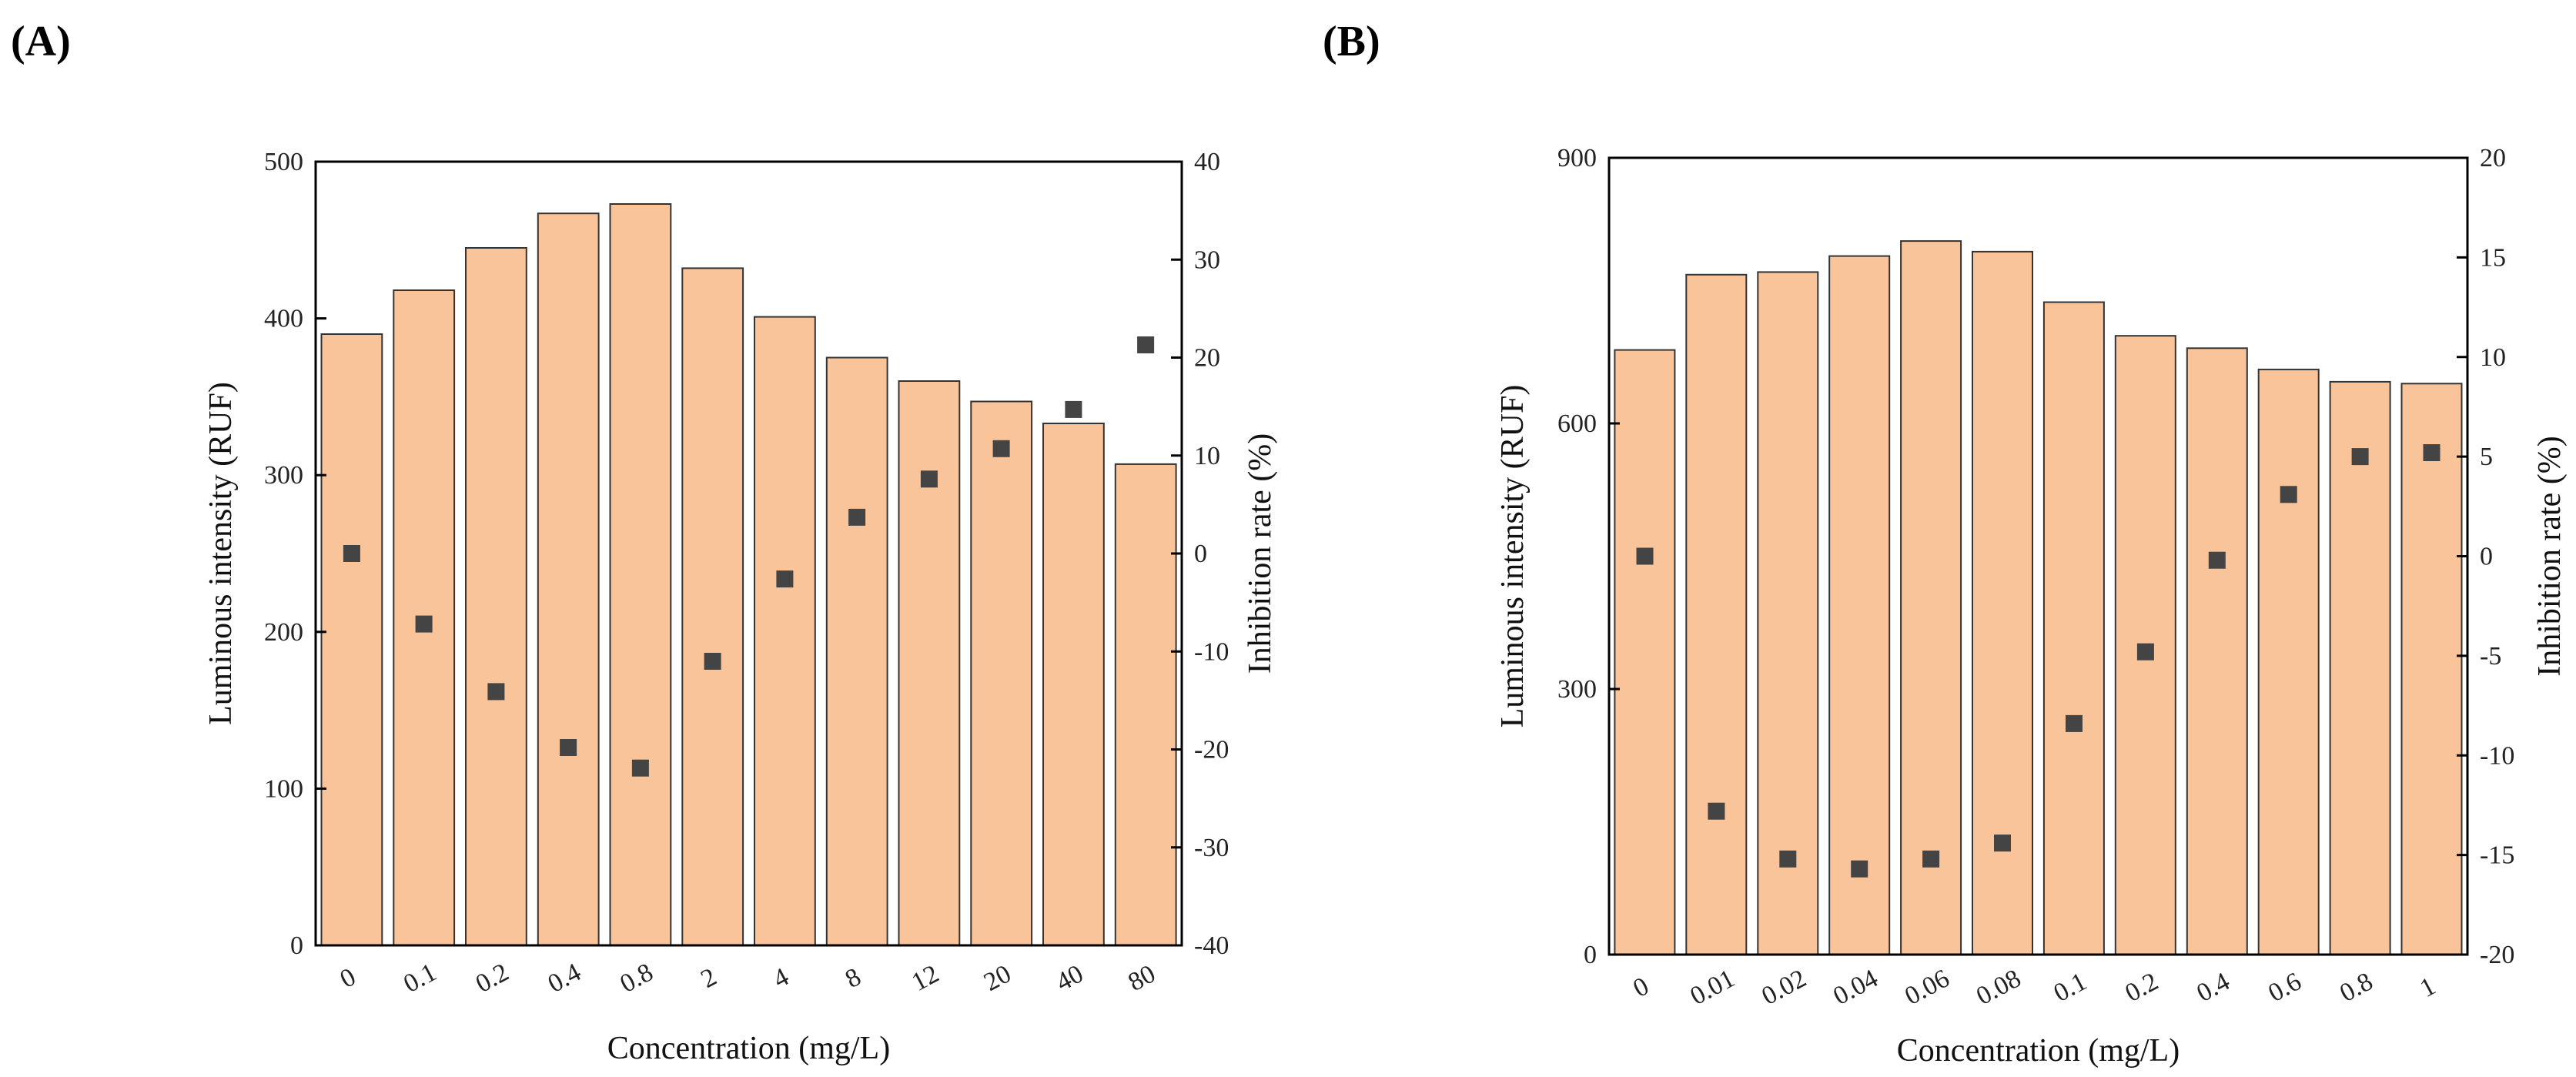 The height and width of the screenshot is (1077, 2576). Describe the element at coordinates (1717, 614) in the screenshot. I see `bar-0.01` at that location.